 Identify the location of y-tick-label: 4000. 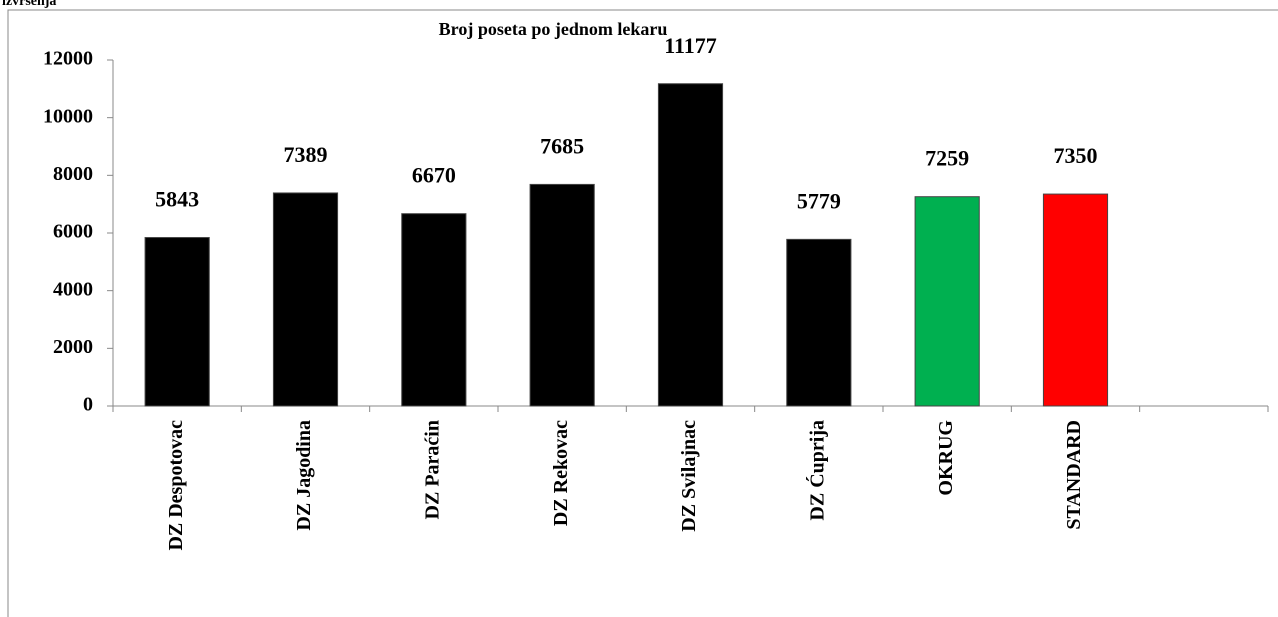
(73, 289).